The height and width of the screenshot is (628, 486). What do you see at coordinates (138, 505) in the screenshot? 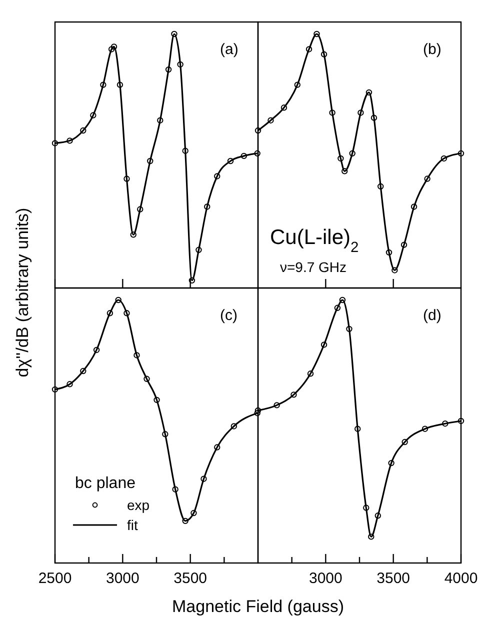
I see `legend-label: exp` at bounding box center [138, 505].